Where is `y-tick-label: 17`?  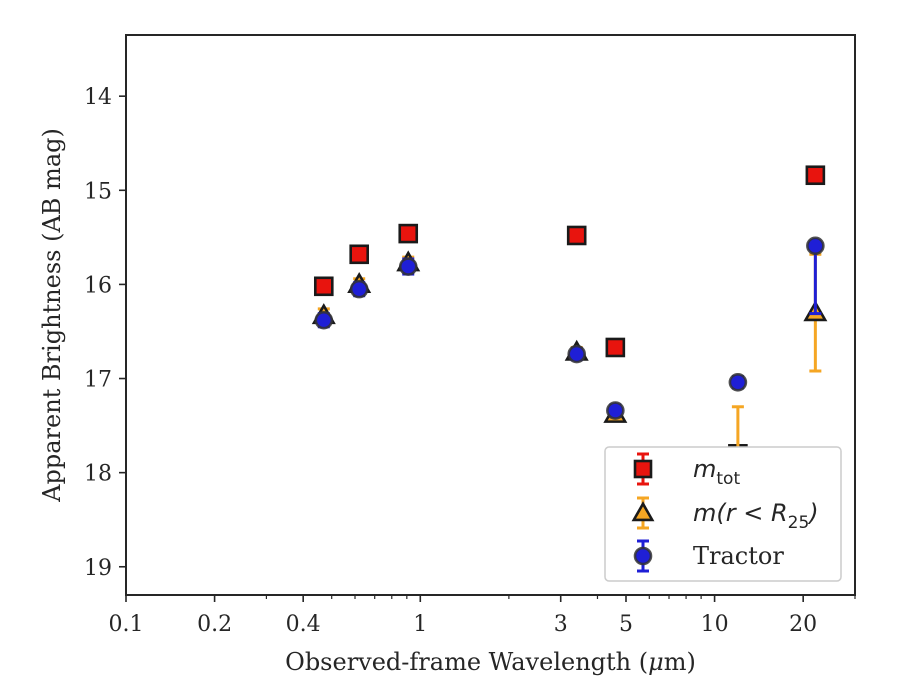
y-tick-label: 17 is located at coordinates (98, 380).